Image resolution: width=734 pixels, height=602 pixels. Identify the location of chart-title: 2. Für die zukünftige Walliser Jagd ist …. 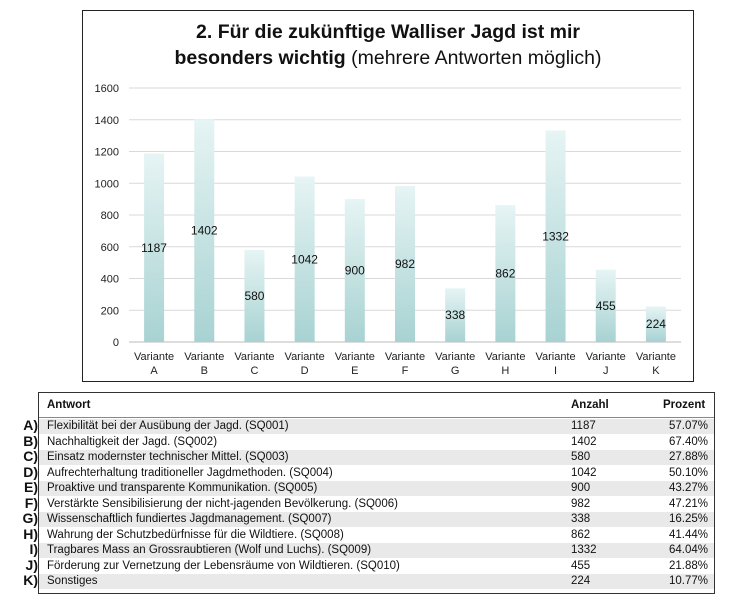
(388, 45).